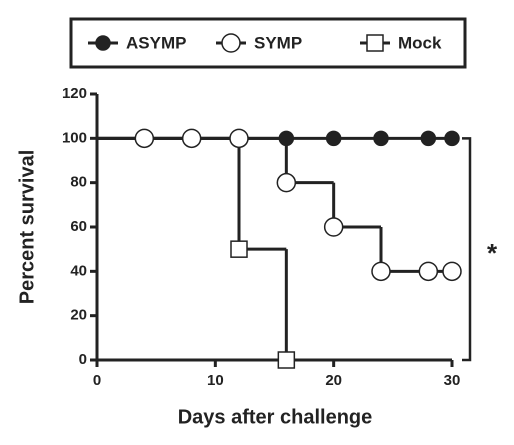 The height and width of the screenshot is (445, 514). What do you see at coordinates (156, 42) in the screenshot?
I see `legend-label: ASYMP` at bounding box center [156, 42].